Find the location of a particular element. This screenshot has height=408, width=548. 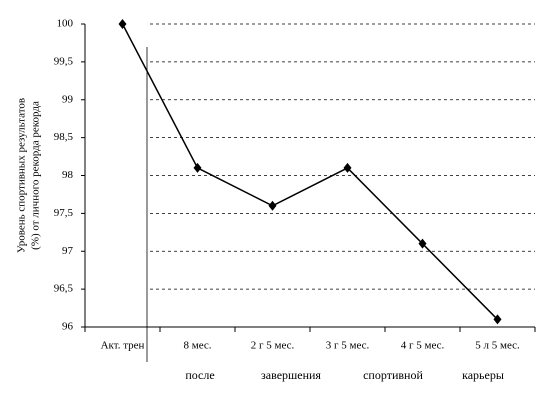

y-tick-label: 97 is located at coordinates (68, 251).